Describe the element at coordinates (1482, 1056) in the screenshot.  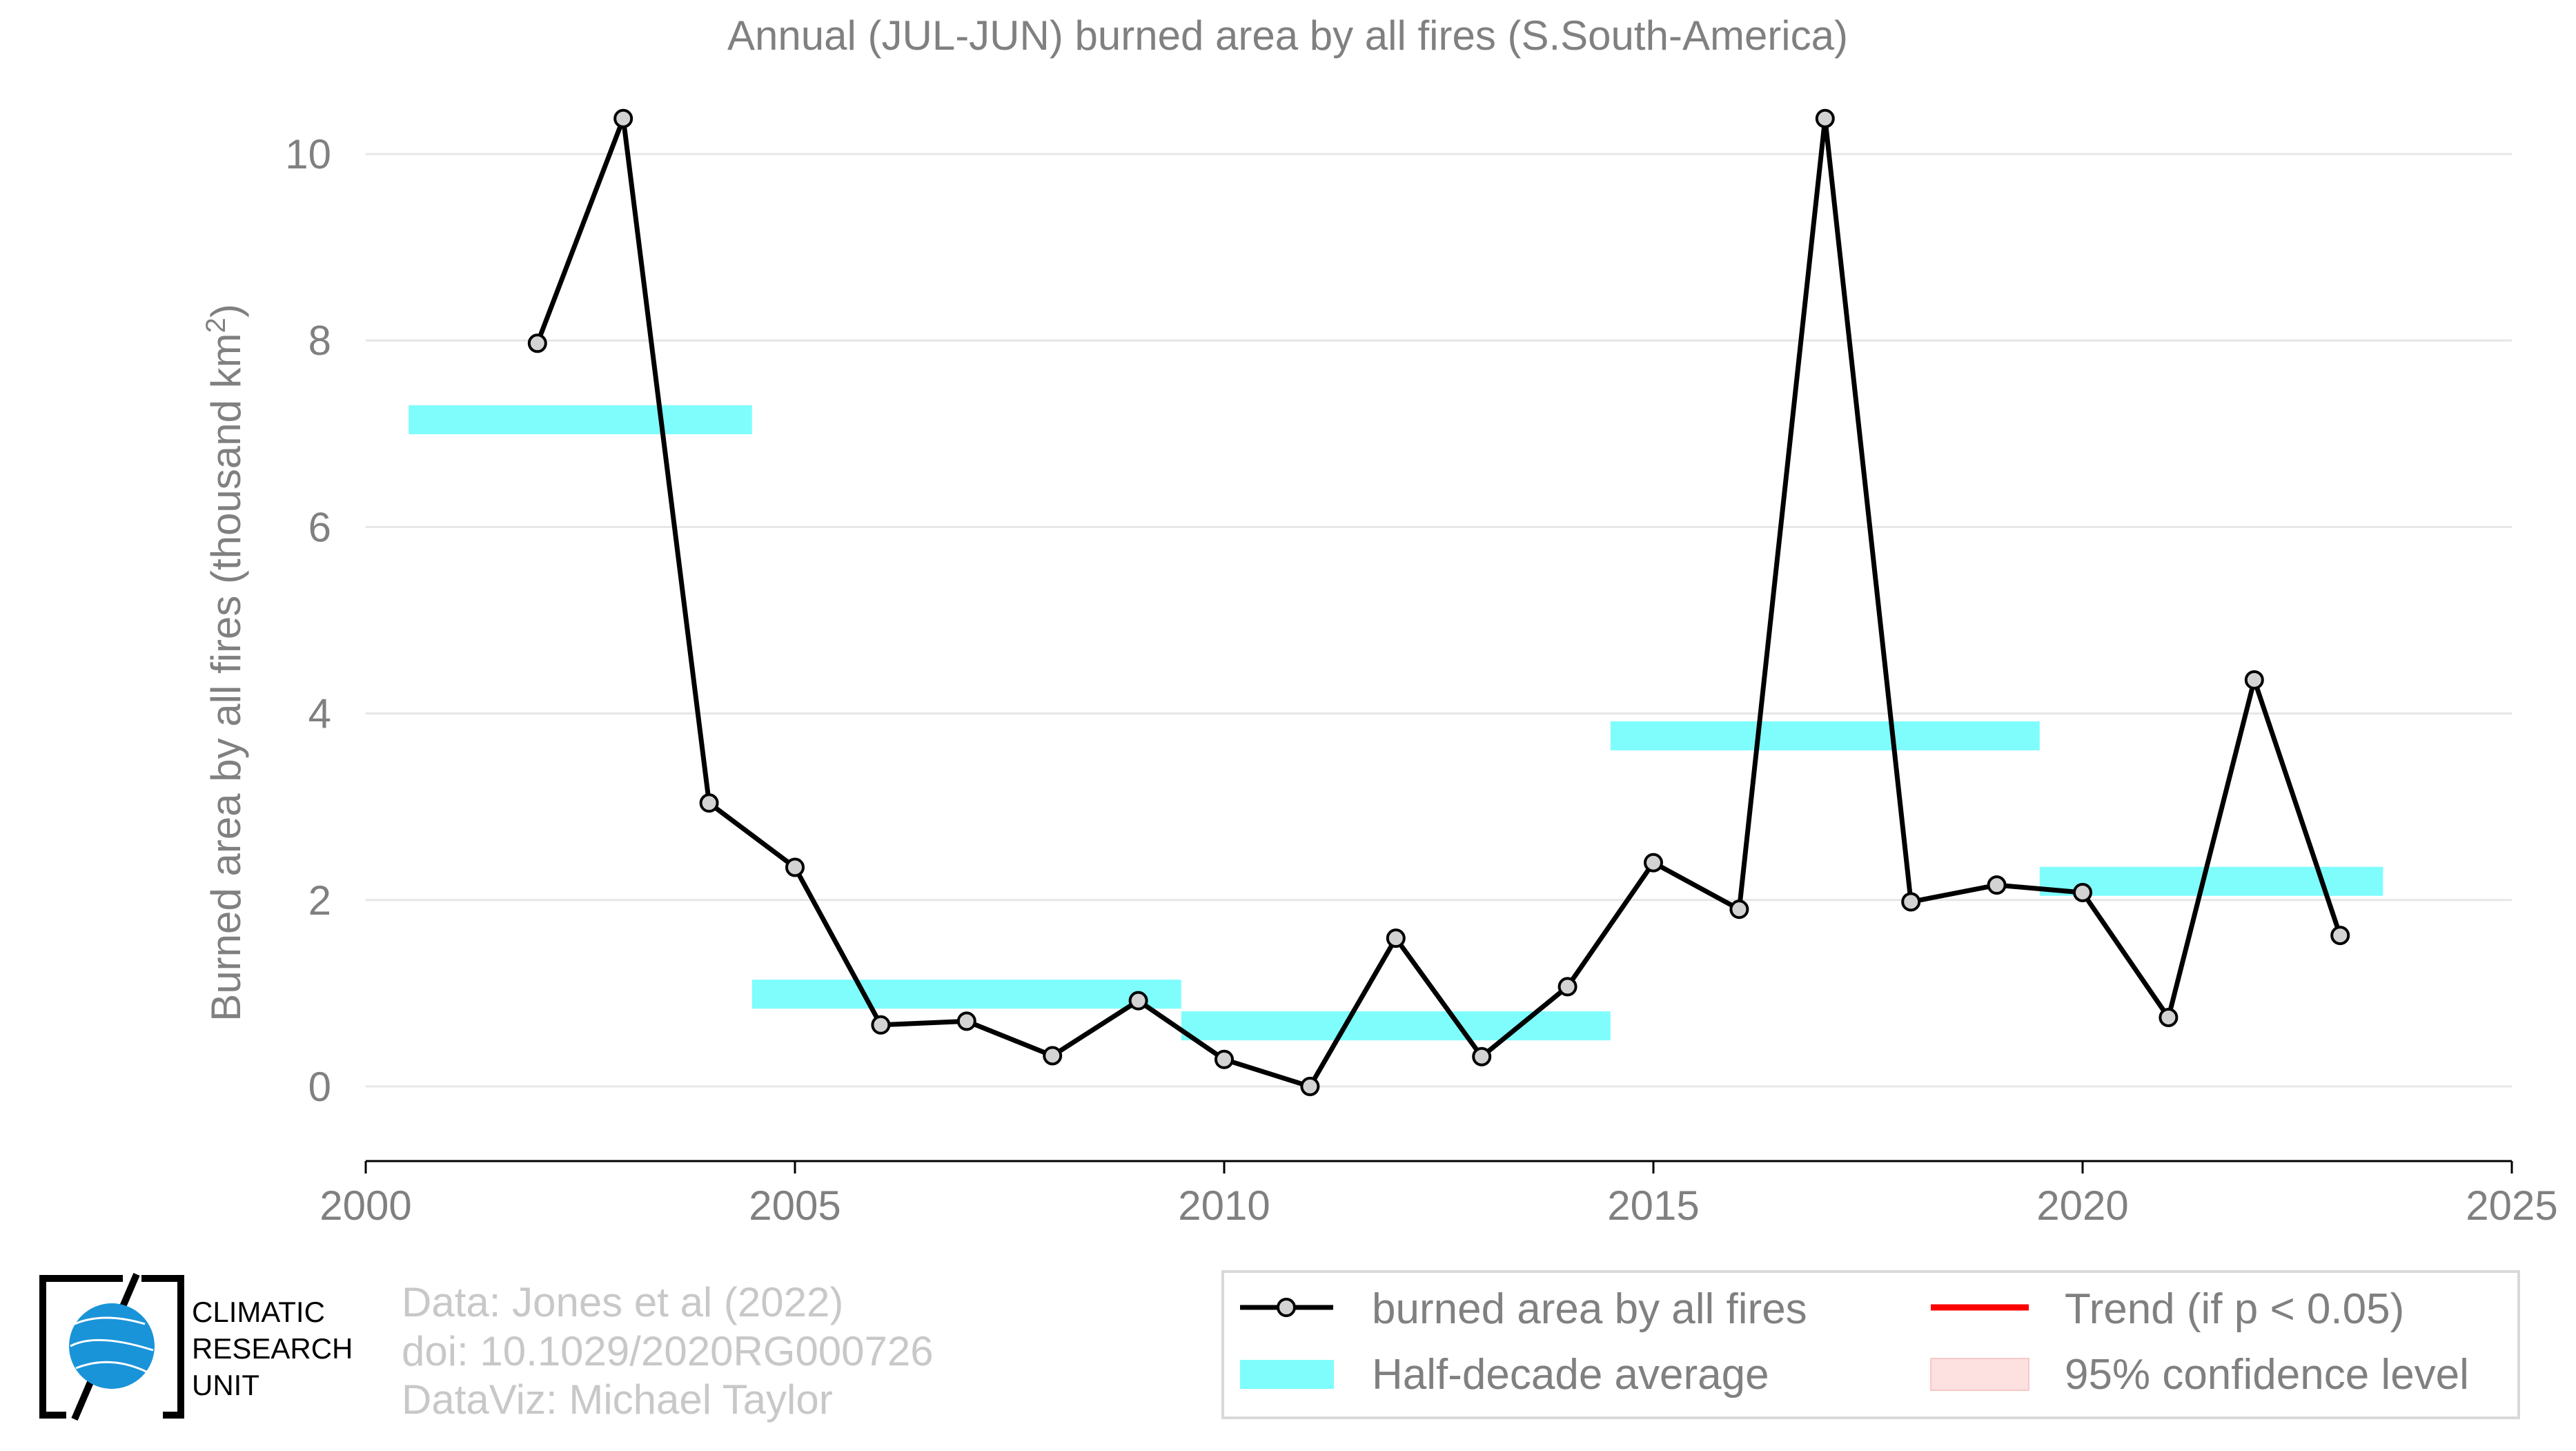
I see `data-point-2013` at that location.